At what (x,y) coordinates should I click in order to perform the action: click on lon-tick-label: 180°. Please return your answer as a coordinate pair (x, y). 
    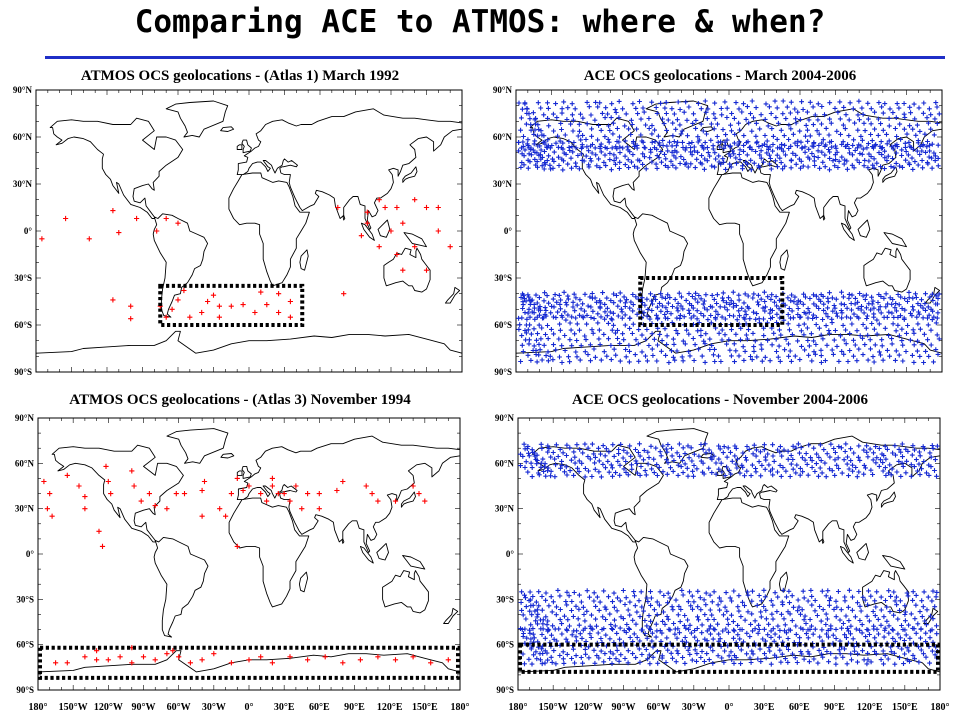
    Looking at the image, I should click on (518, 707).